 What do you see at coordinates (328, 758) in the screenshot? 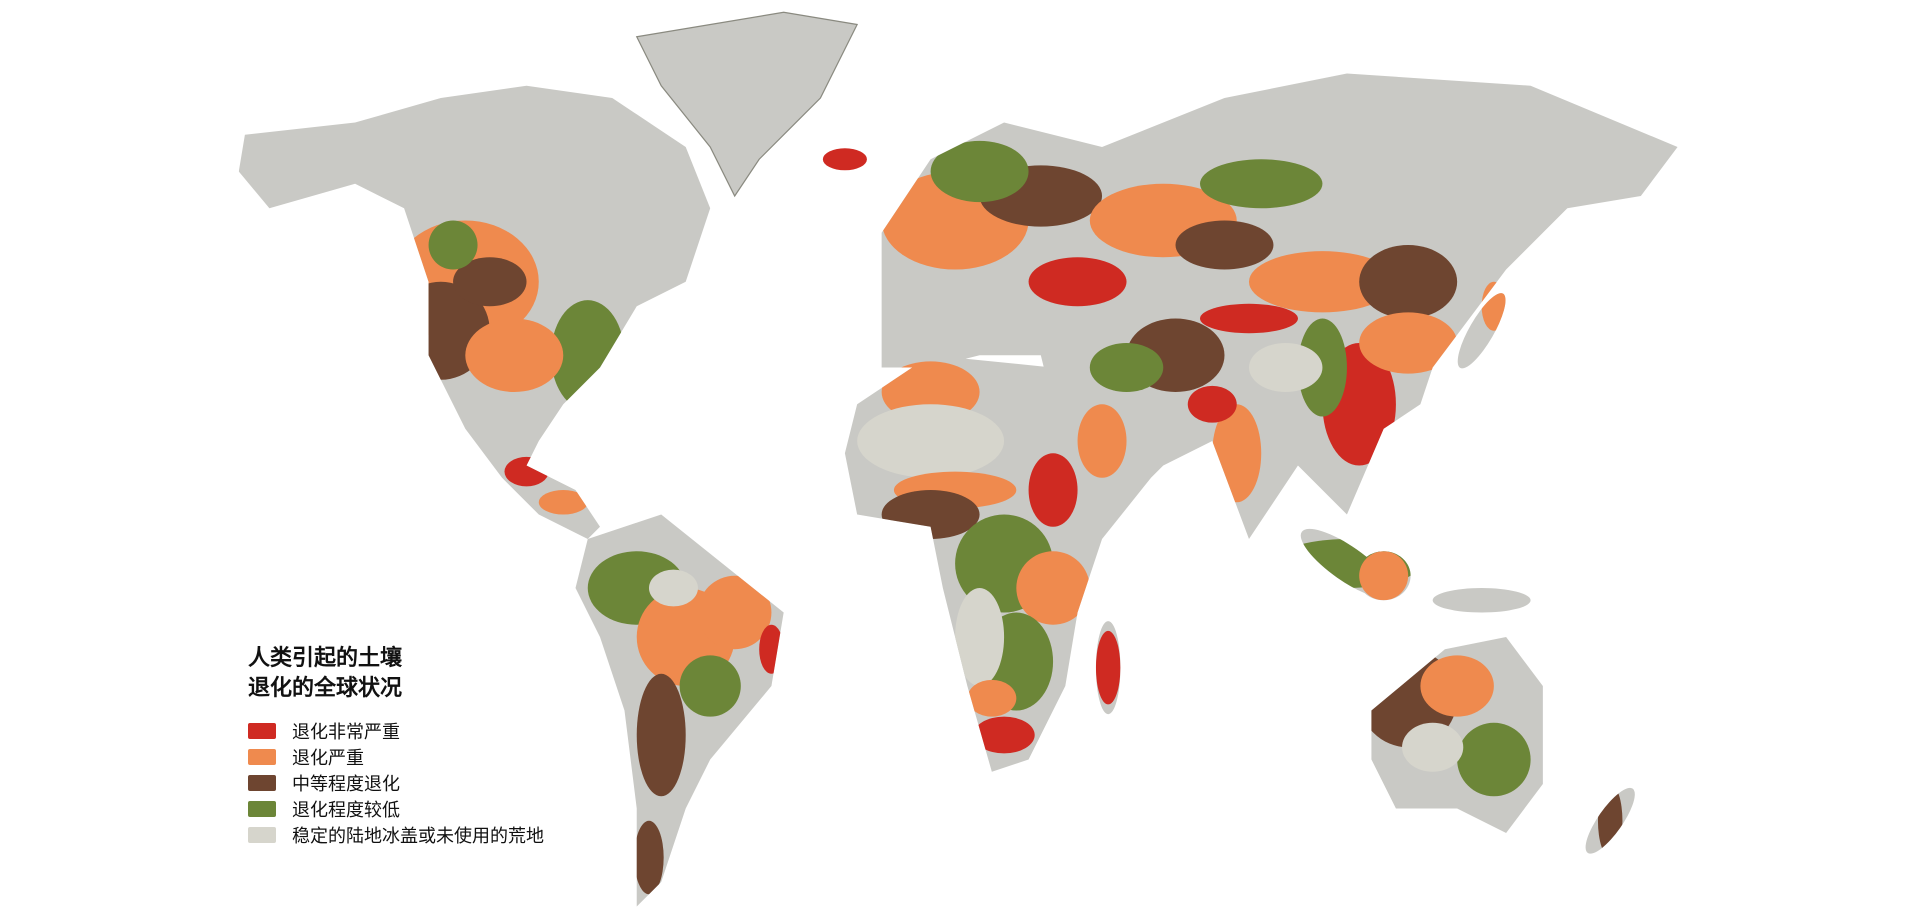
I see `legend-label: 退化严重` at bounding box center [328, 758].